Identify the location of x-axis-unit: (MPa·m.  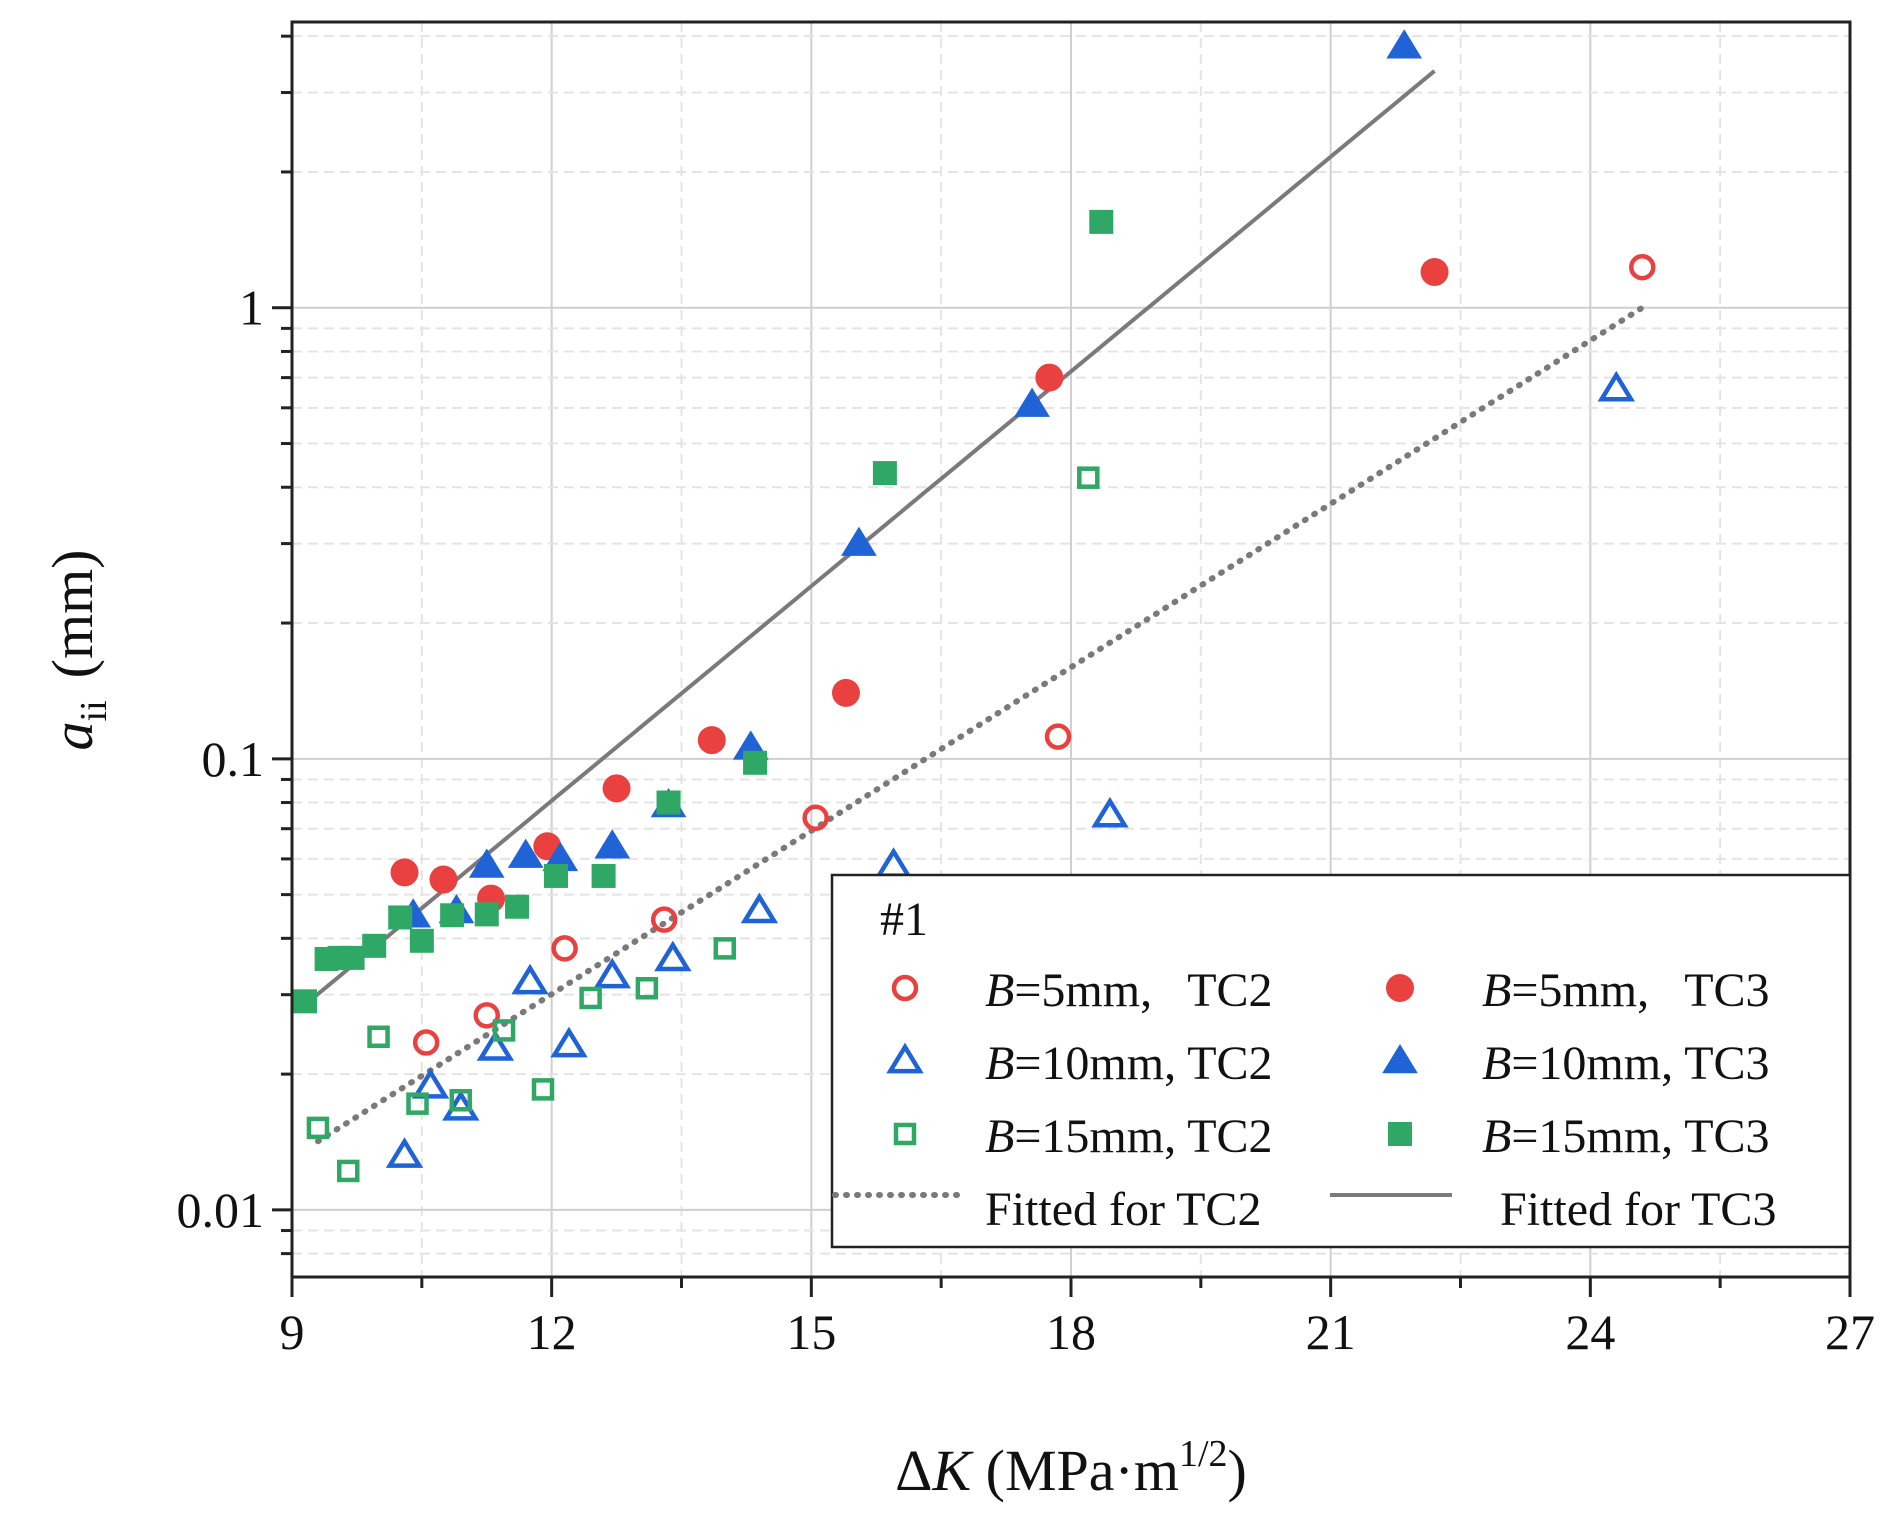
(1075, 1470).